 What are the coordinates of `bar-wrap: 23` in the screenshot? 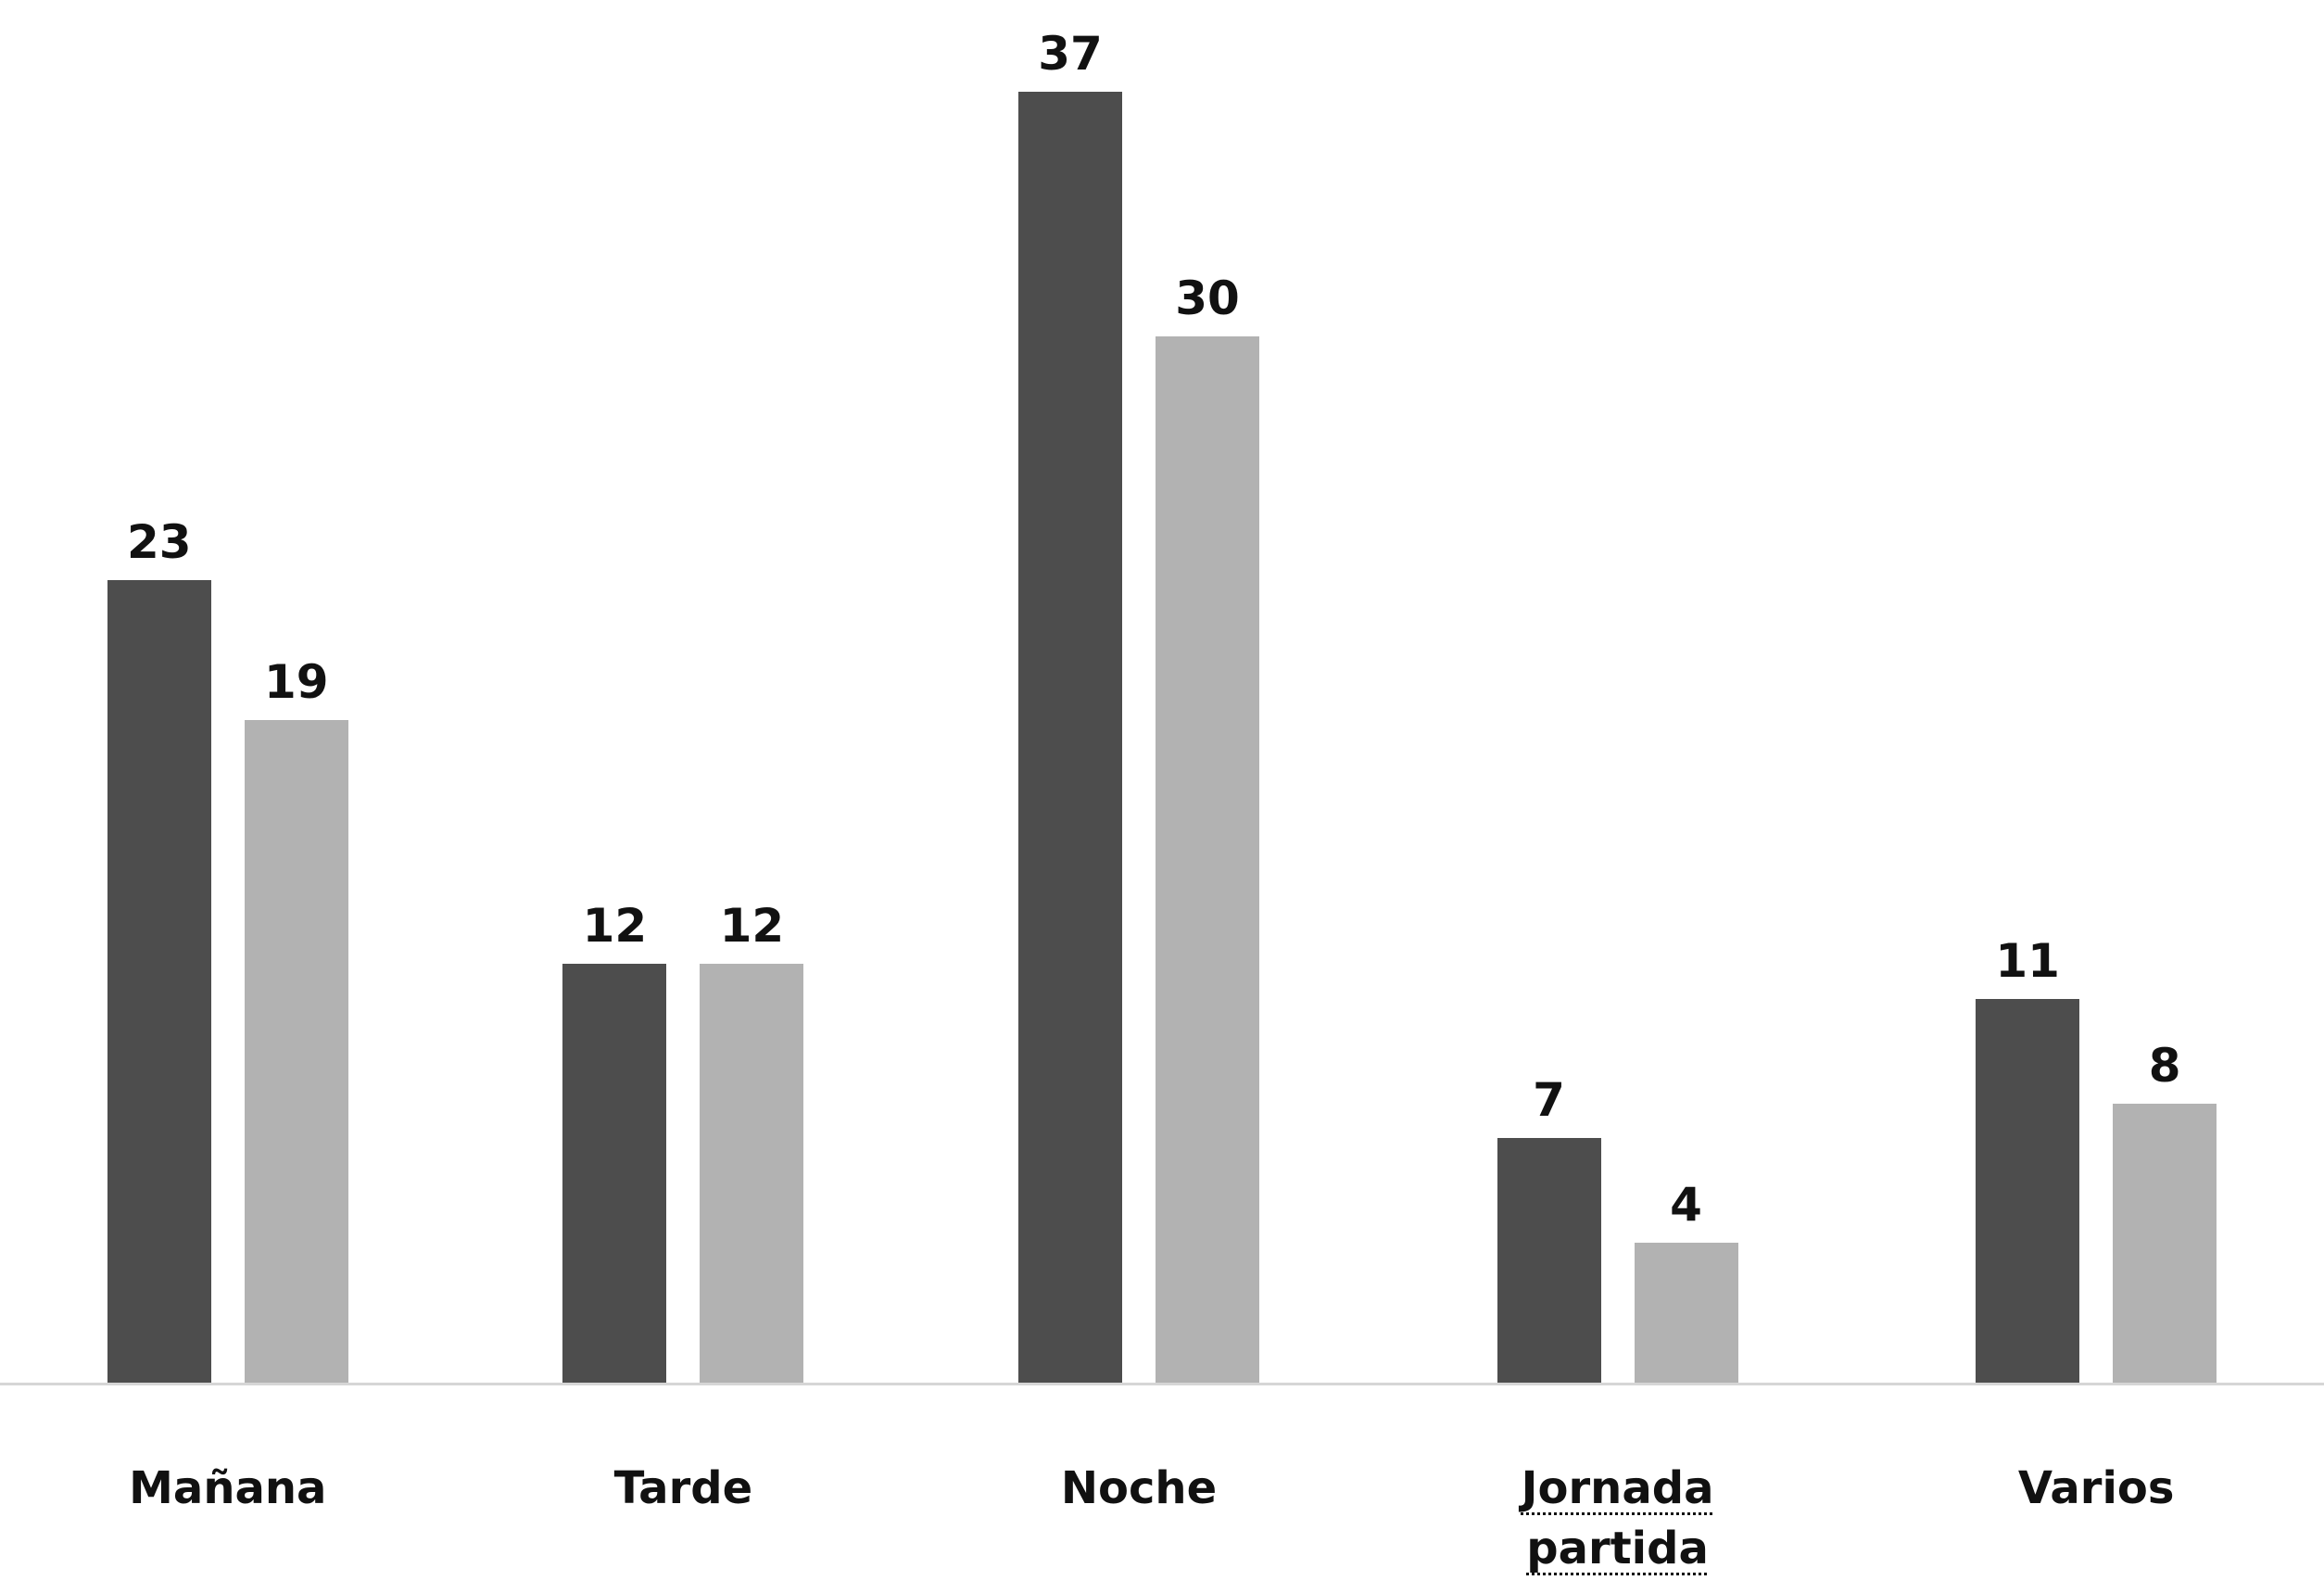 It's located at (159, 951).